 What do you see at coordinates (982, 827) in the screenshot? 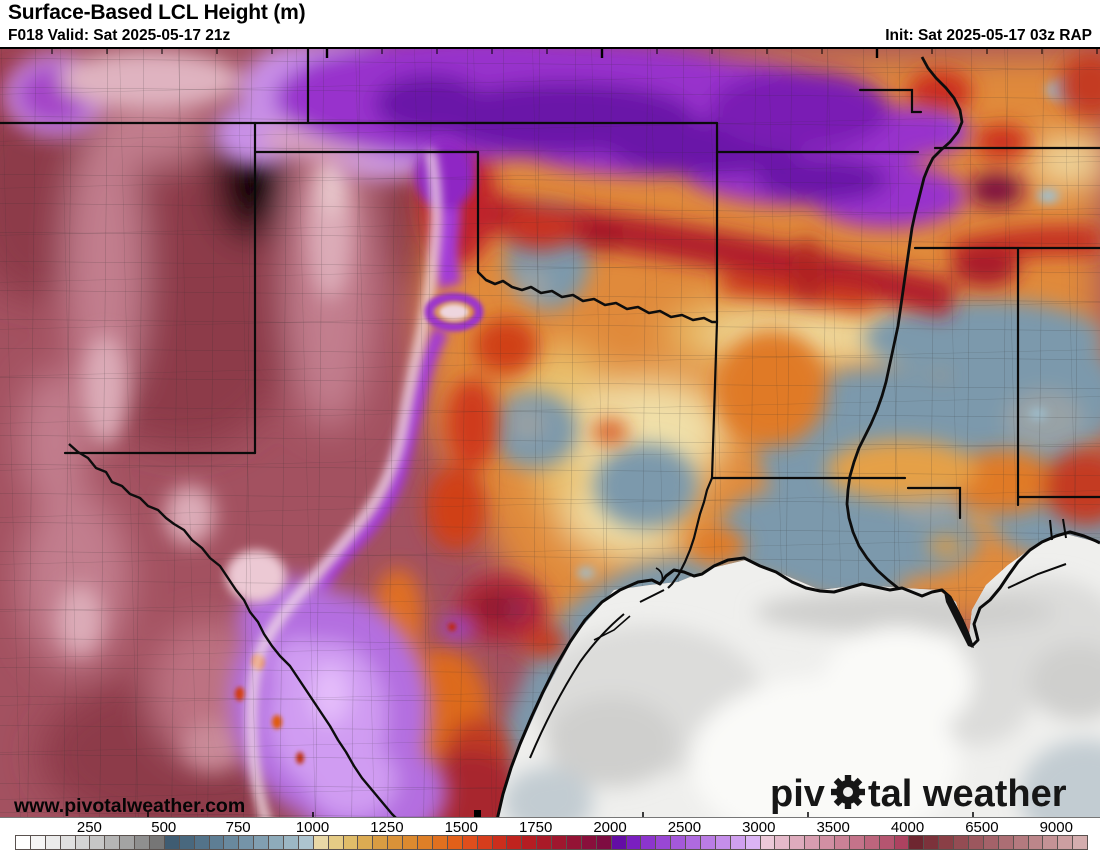
I see `scale-tick-label: 6500` at bounding box center [982, 827].